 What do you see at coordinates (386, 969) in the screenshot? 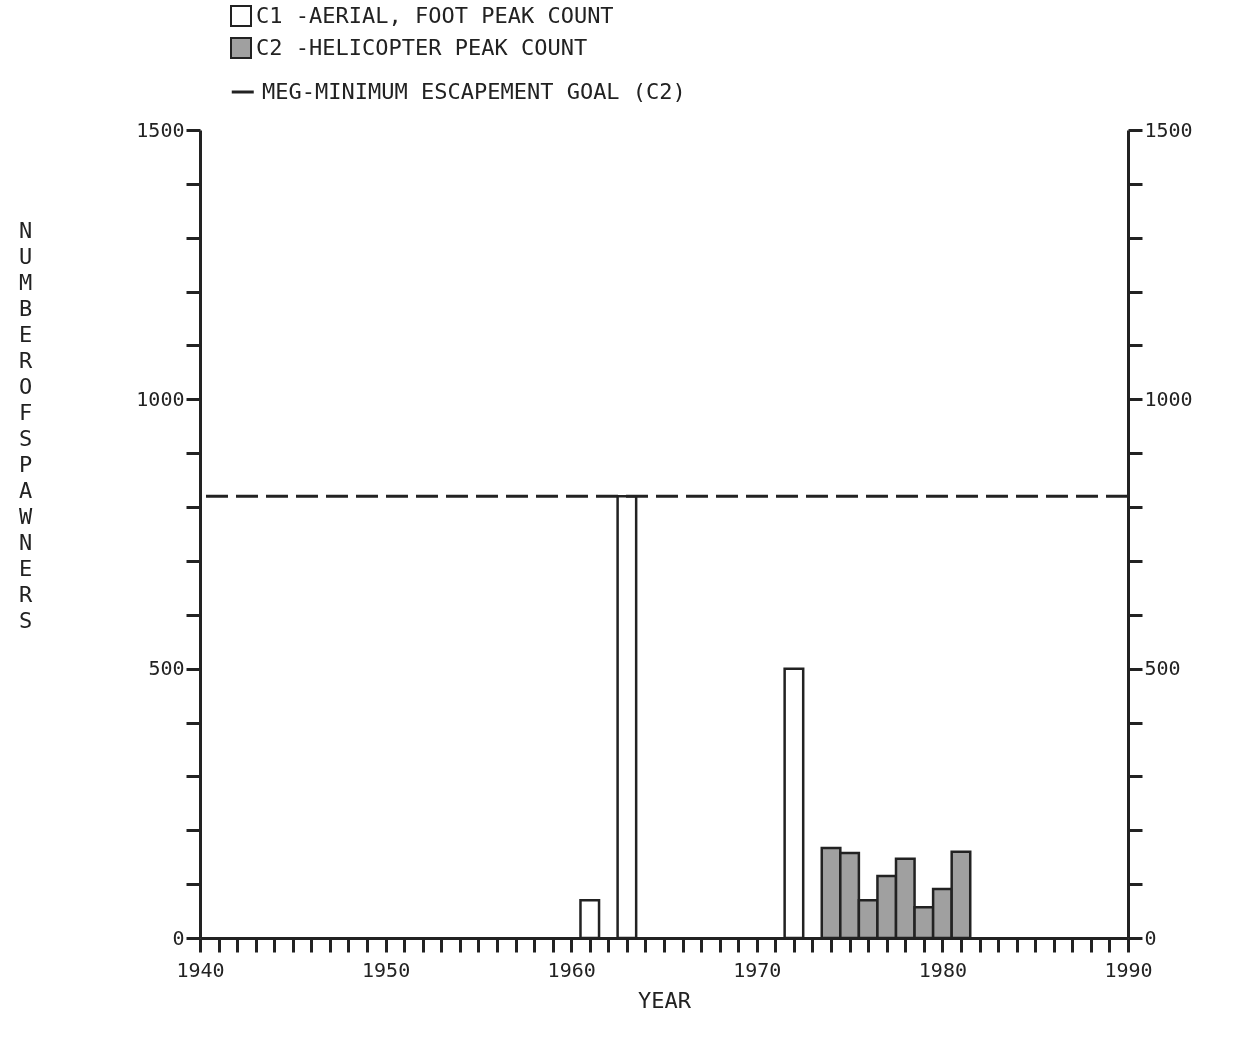
I see `x-tick-label: 1950` at bounding box center [386, 969].